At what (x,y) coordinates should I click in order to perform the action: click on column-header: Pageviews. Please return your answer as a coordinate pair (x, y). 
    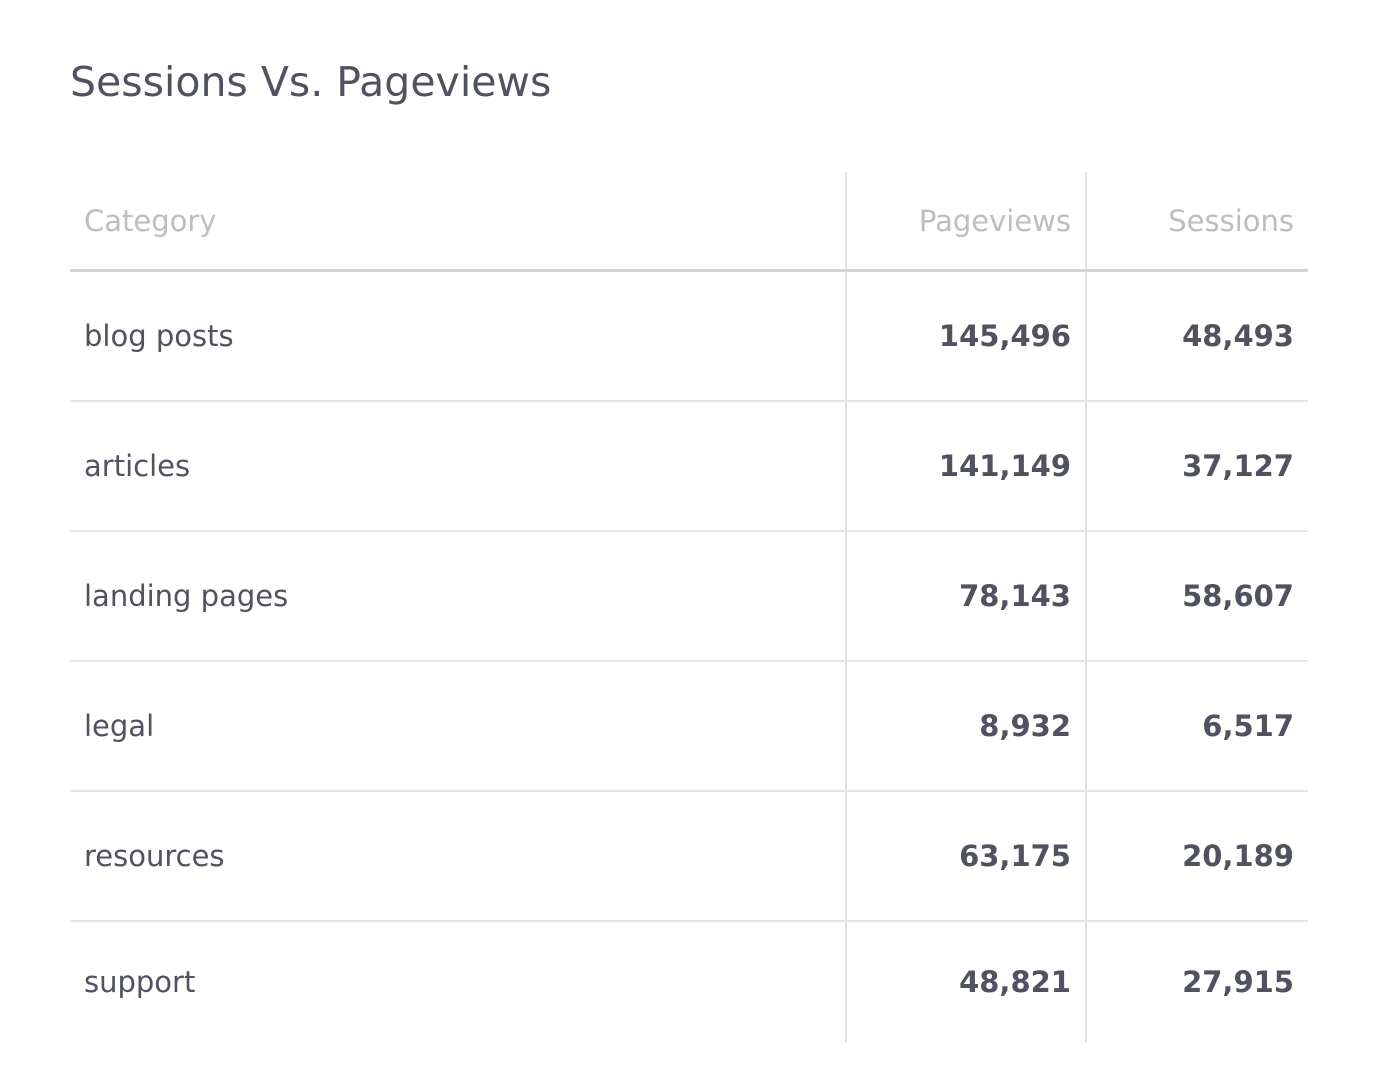
    Looking at the image, I should click on (965, 220).